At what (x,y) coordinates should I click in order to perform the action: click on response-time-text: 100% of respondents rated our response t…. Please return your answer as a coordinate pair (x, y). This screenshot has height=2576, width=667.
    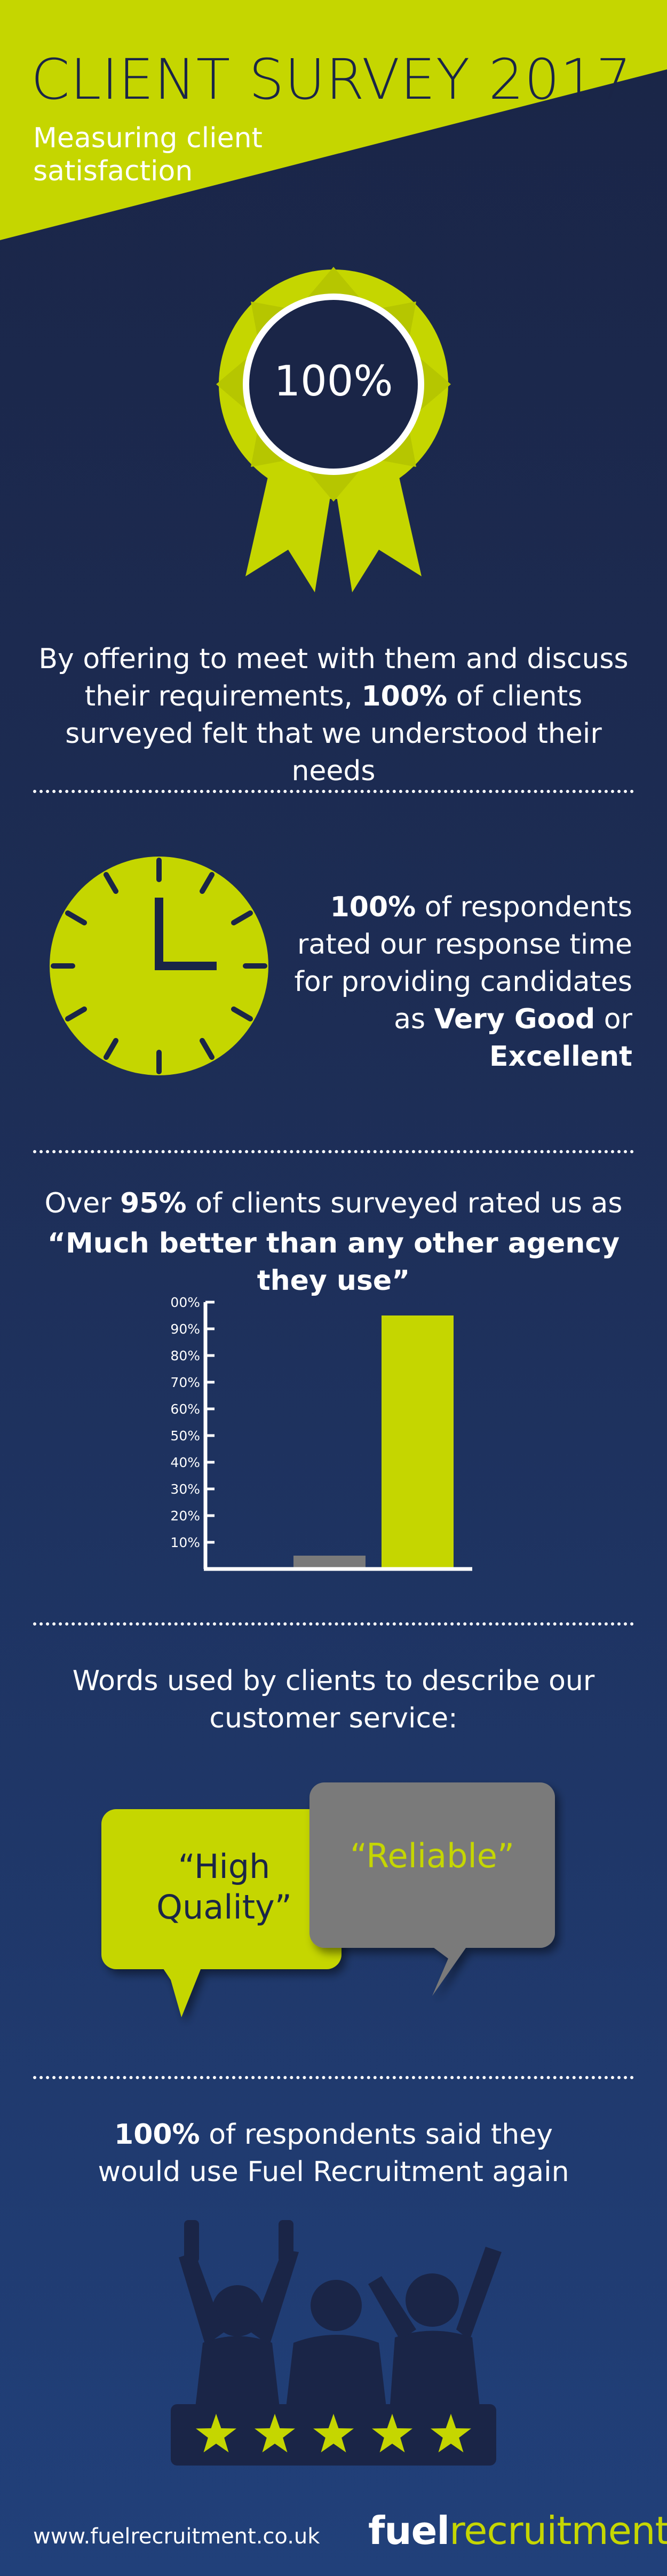
    Looking at the image, I should click on (463, 982).